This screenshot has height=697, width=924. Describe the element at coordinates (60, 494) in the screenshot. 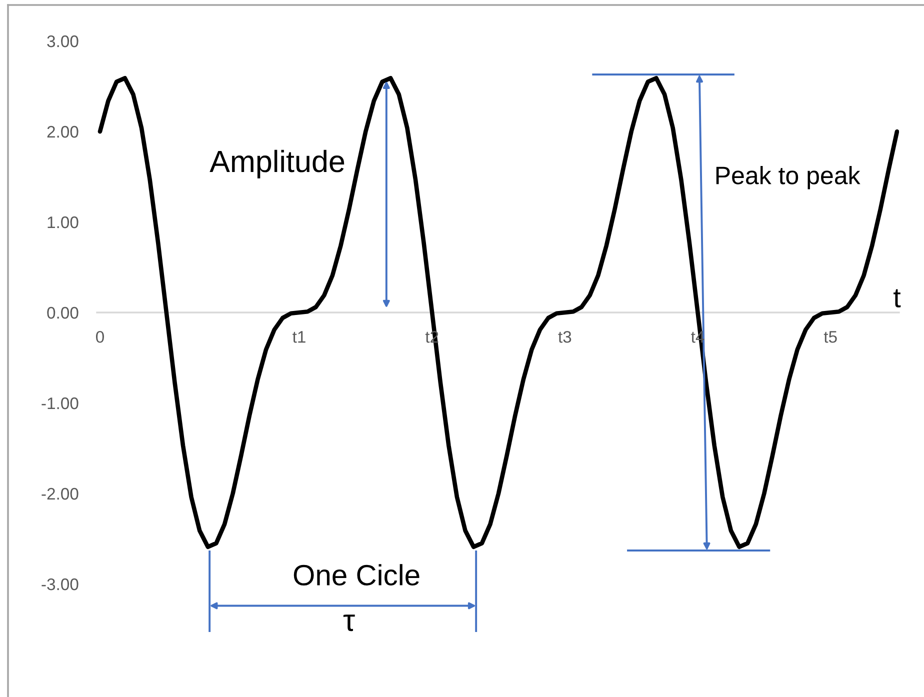

I see `y-tick-label: -2.00` at that location.